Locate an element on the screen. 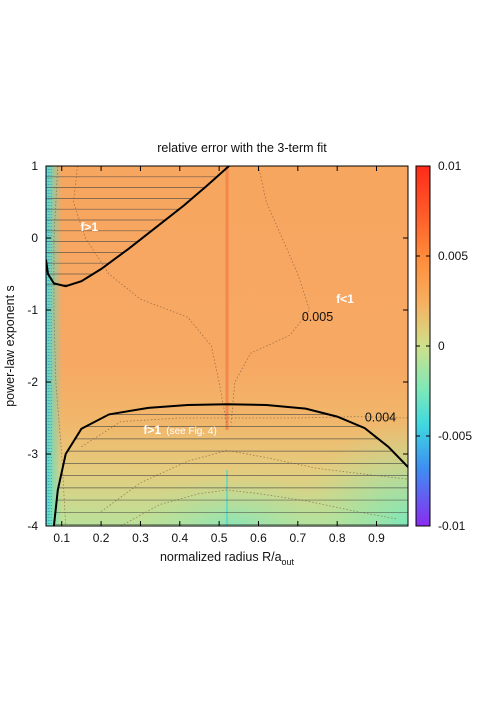 The image size is (496, 709). x-axis-label-sub: out is located at coordinates (288, 562).